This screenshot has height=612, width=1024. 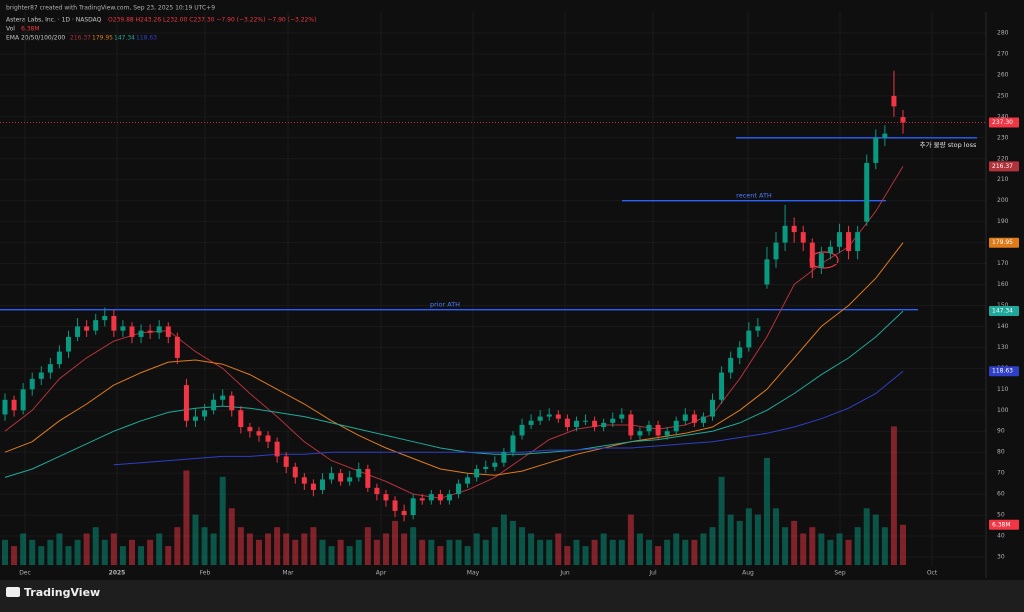 What do you see at coordinates (1003, 410) in the screenshot?
I see `y-tick-label: 100` at bounding box center [1003, 410].